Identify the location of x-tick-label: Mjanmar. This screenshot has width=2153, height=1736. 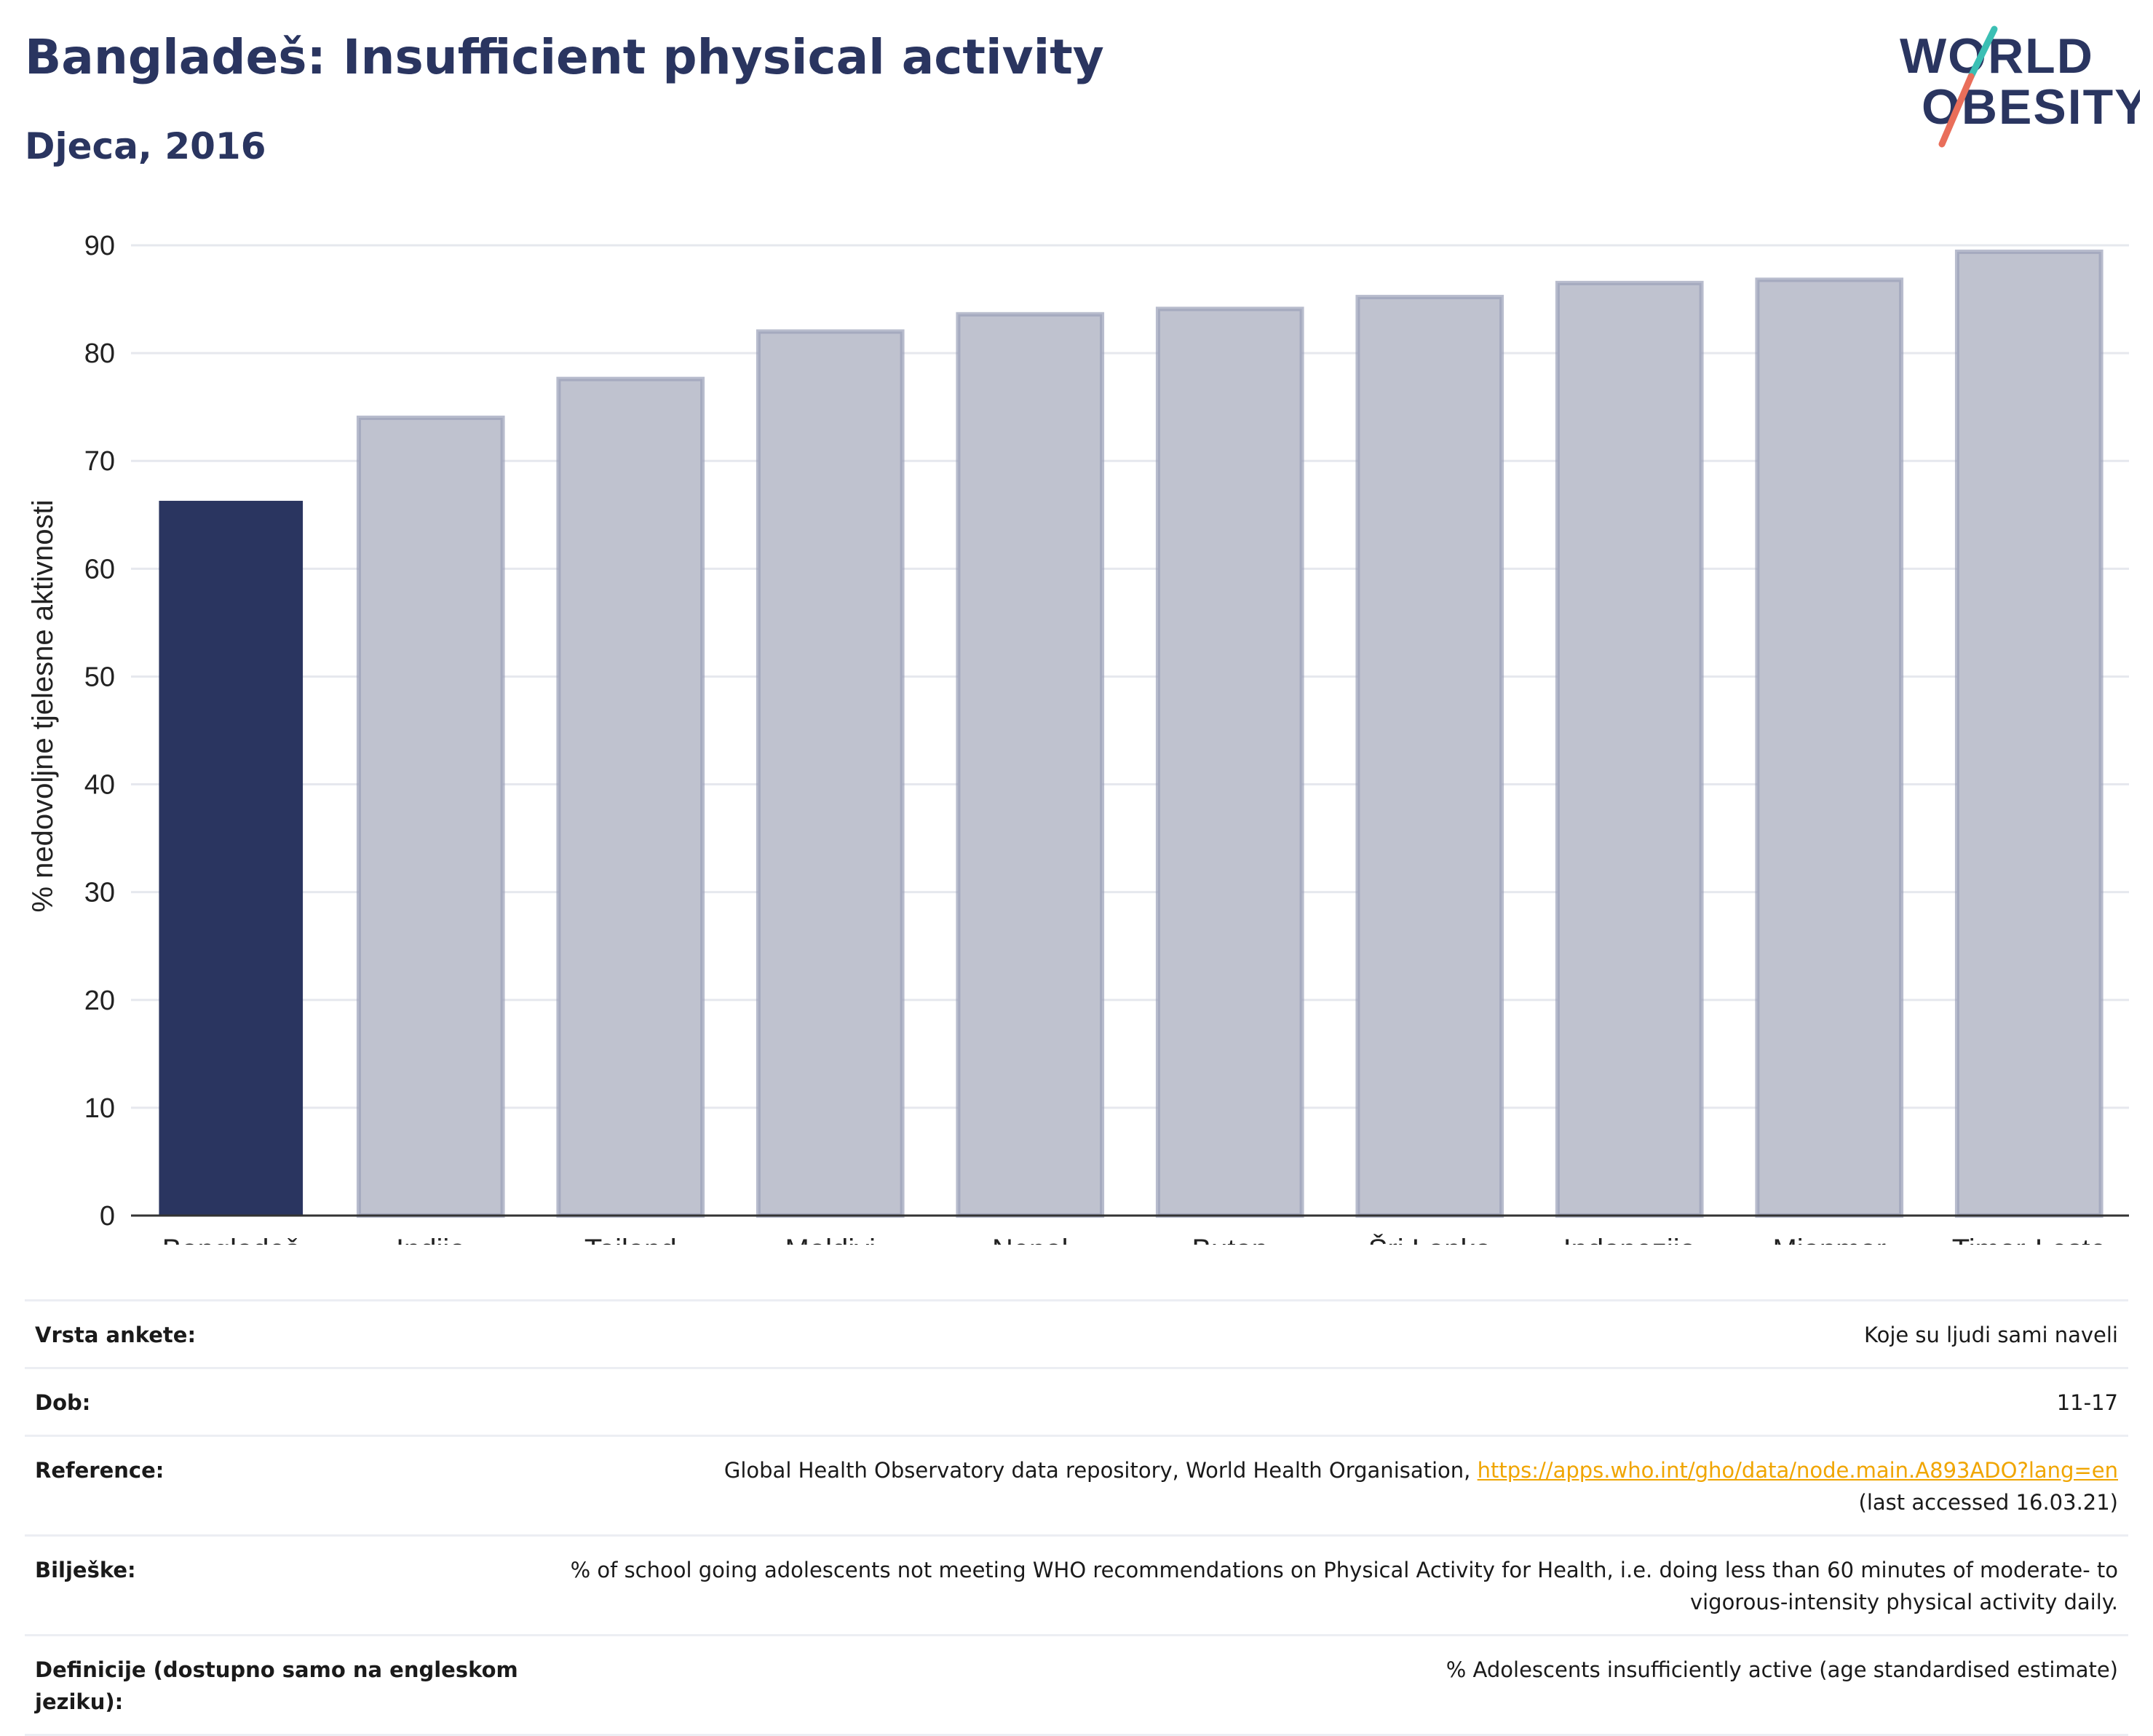
(1829, 1239).